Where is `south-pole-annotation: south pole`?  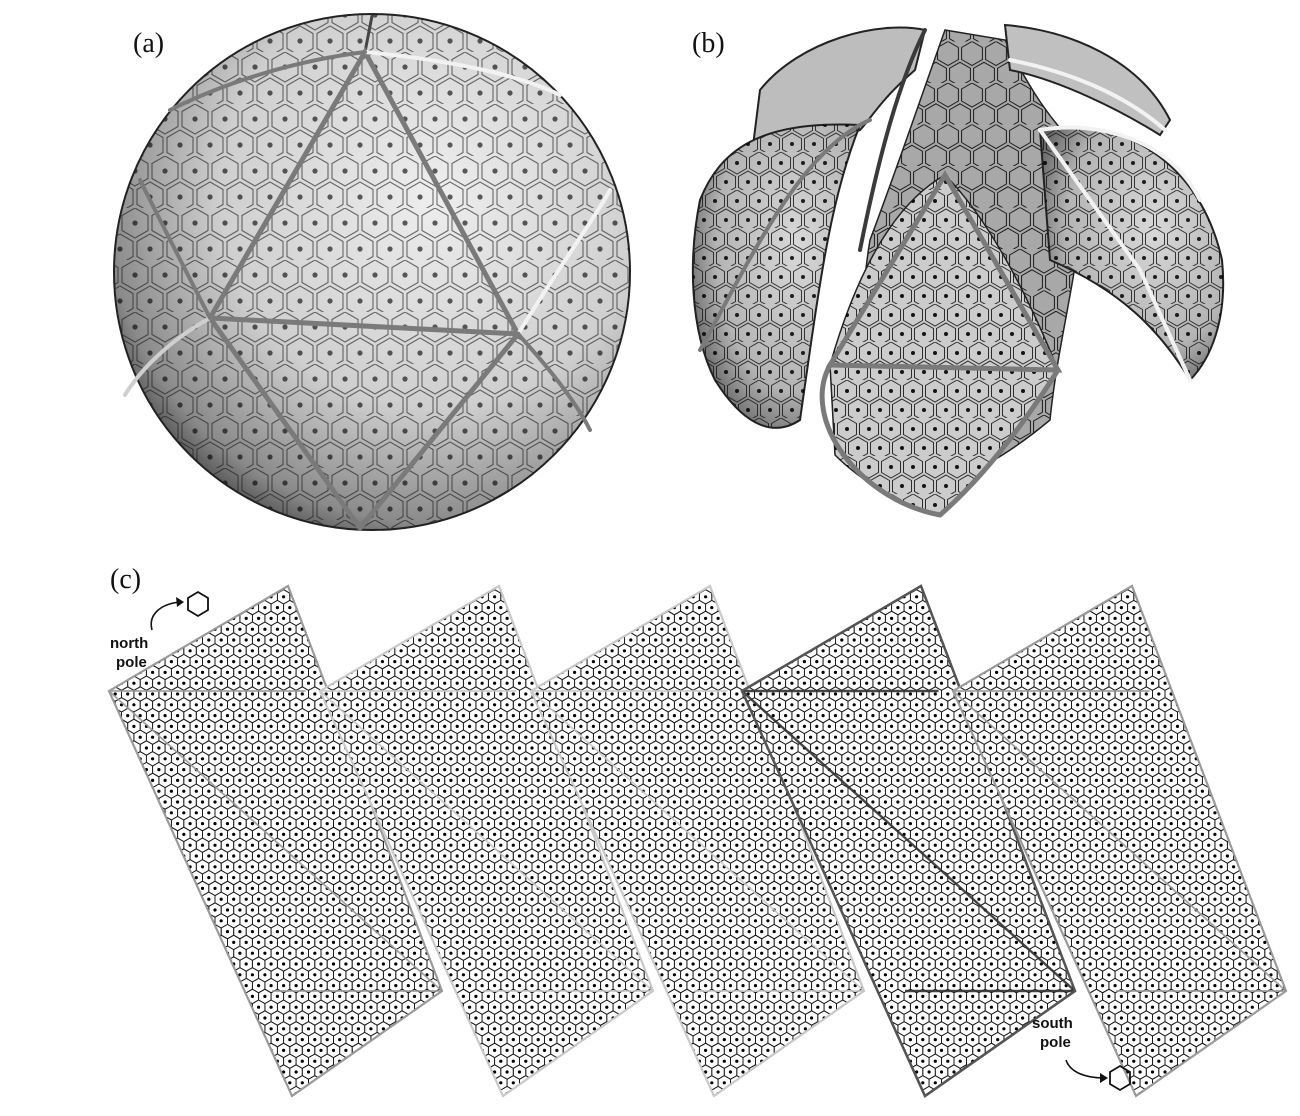
south-pole-annotation: south pole is located at coordinates (1081, 1053).